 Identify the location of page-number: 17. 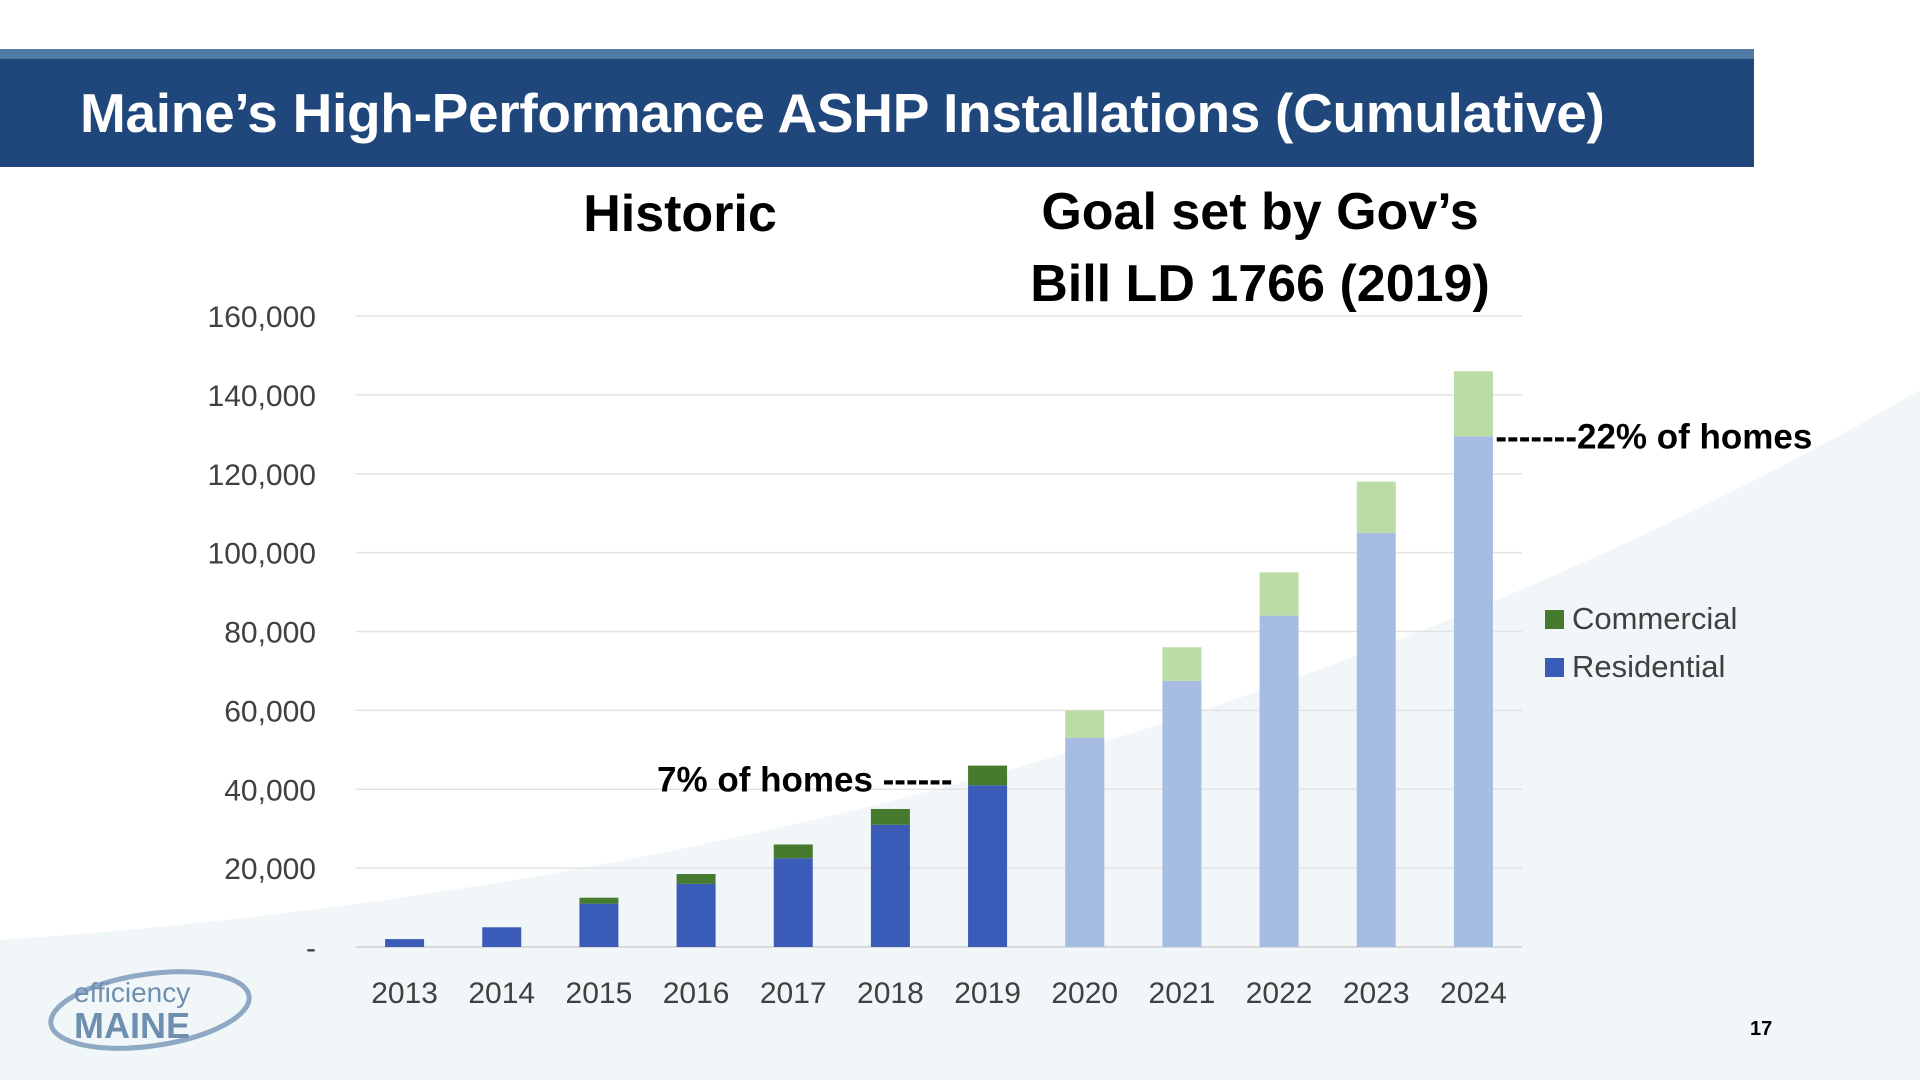
(1761, 1029).